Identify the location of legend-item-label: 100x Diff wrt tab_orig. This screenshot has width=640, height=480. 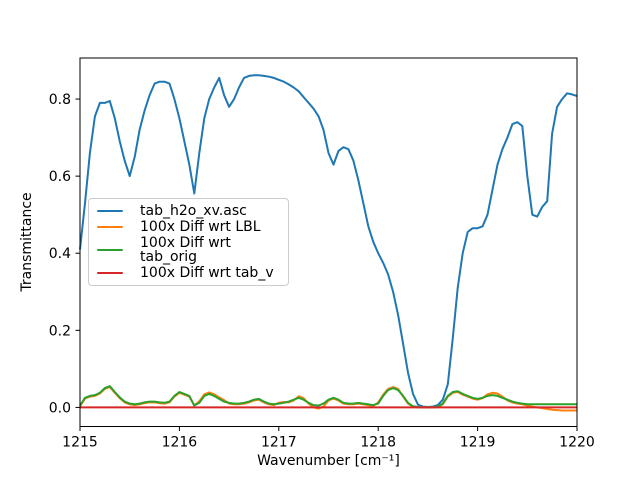
(185, 250).